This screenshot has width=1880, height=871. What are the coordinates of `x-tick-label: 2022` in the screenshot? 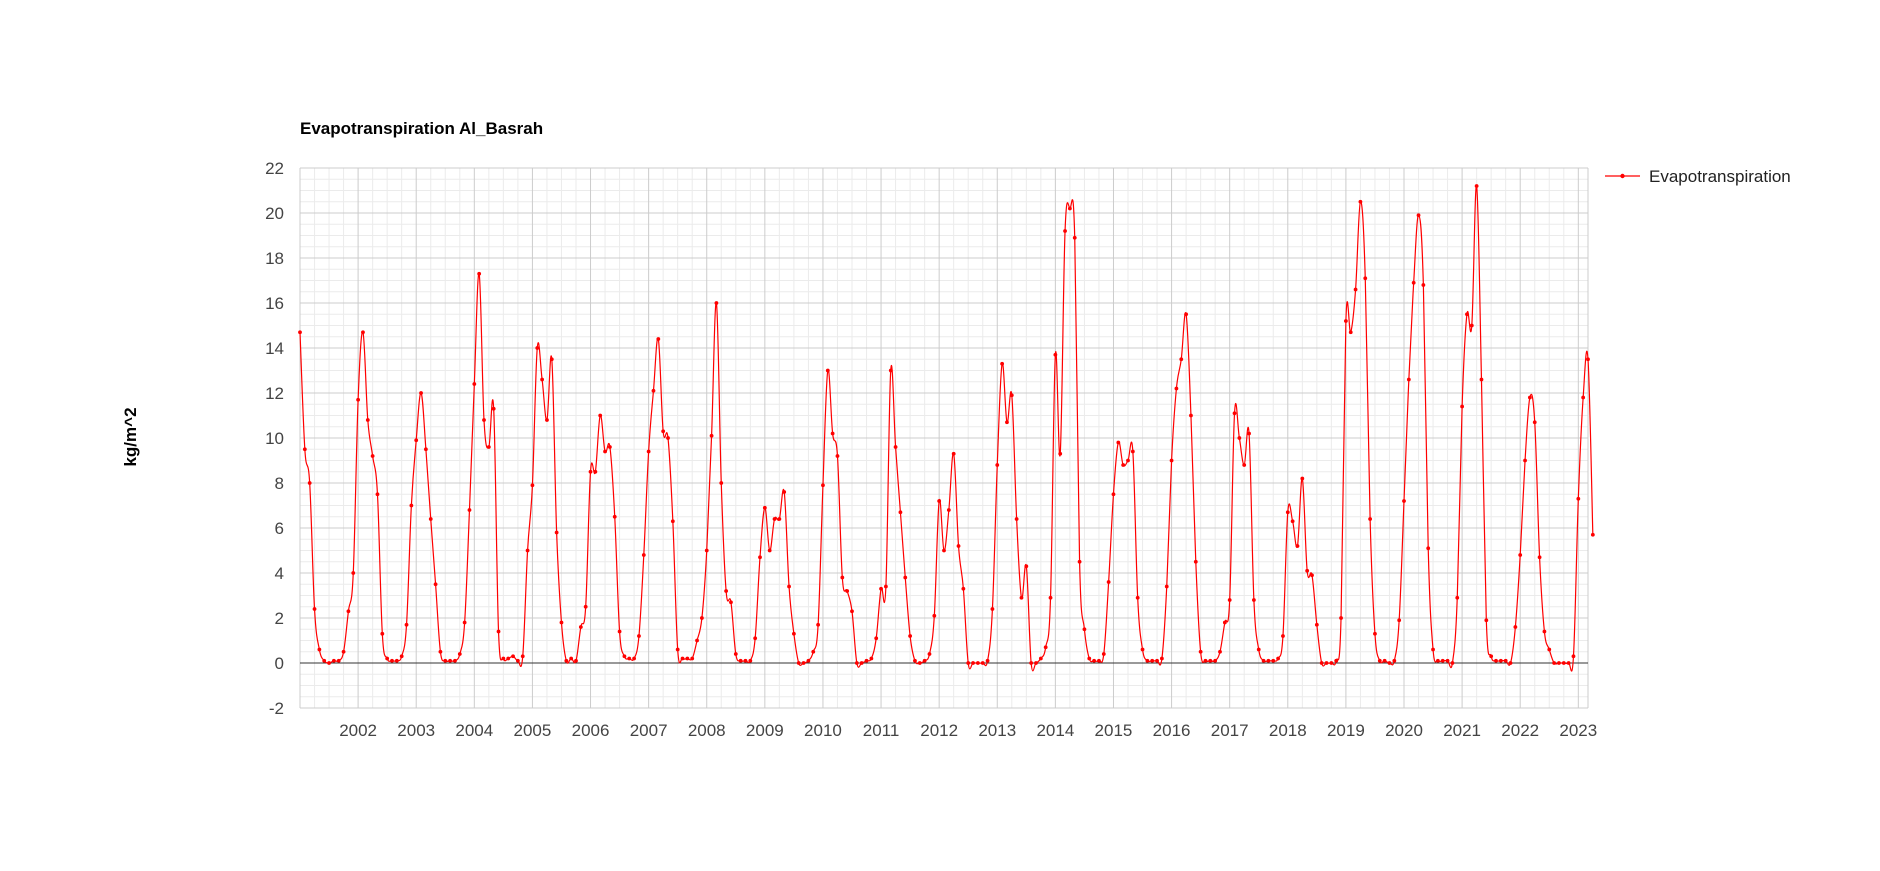 It's located at (1520, 730).